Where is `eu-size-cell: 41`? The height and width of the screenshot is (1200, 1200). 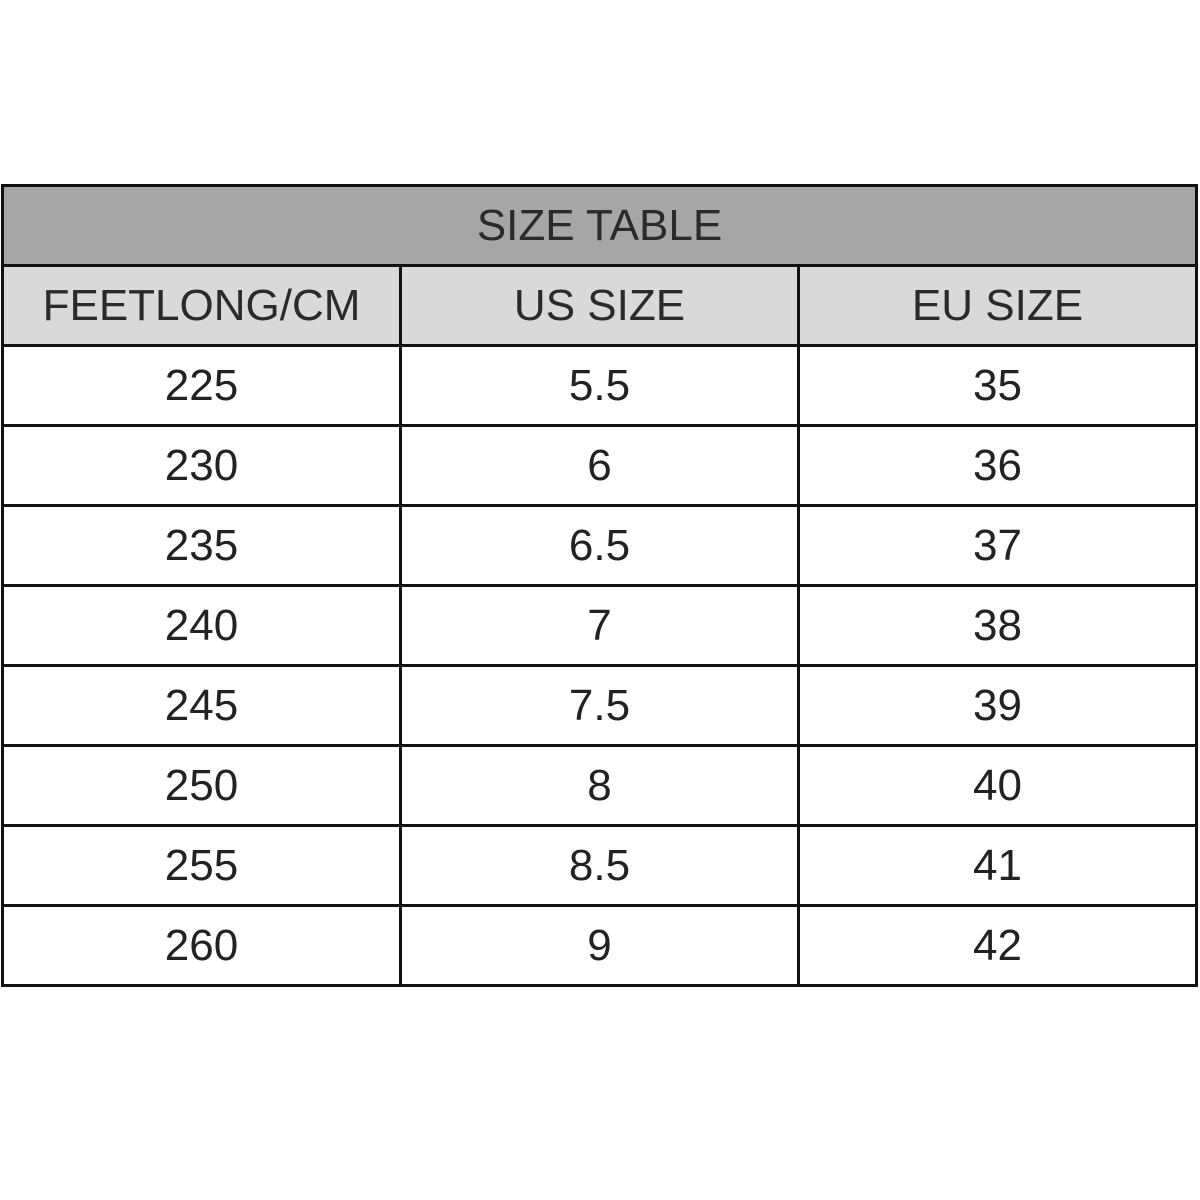
eu-size-cell: 41 is located at coordinates (997, 865).